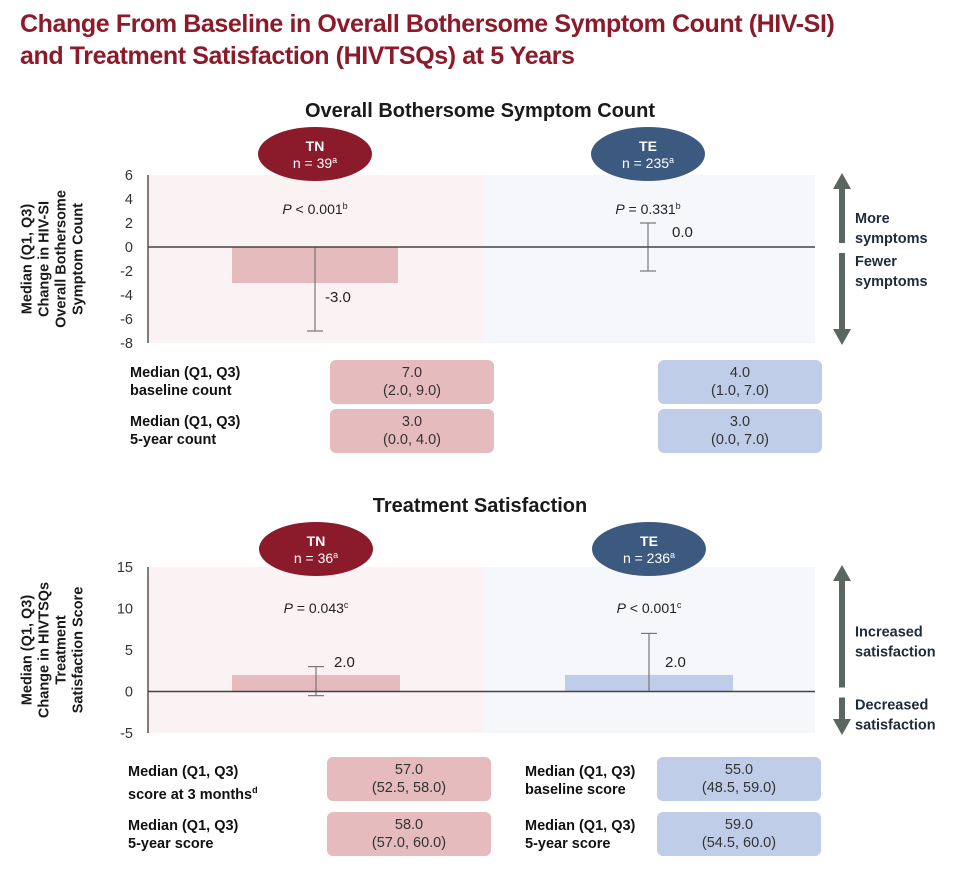 The height and width of the screenshot is (869, 960). What do you see at coordinates (891, 282) in the screenshot?
I see `direction-down-label: symptoms` at bounding box center [891, 282].